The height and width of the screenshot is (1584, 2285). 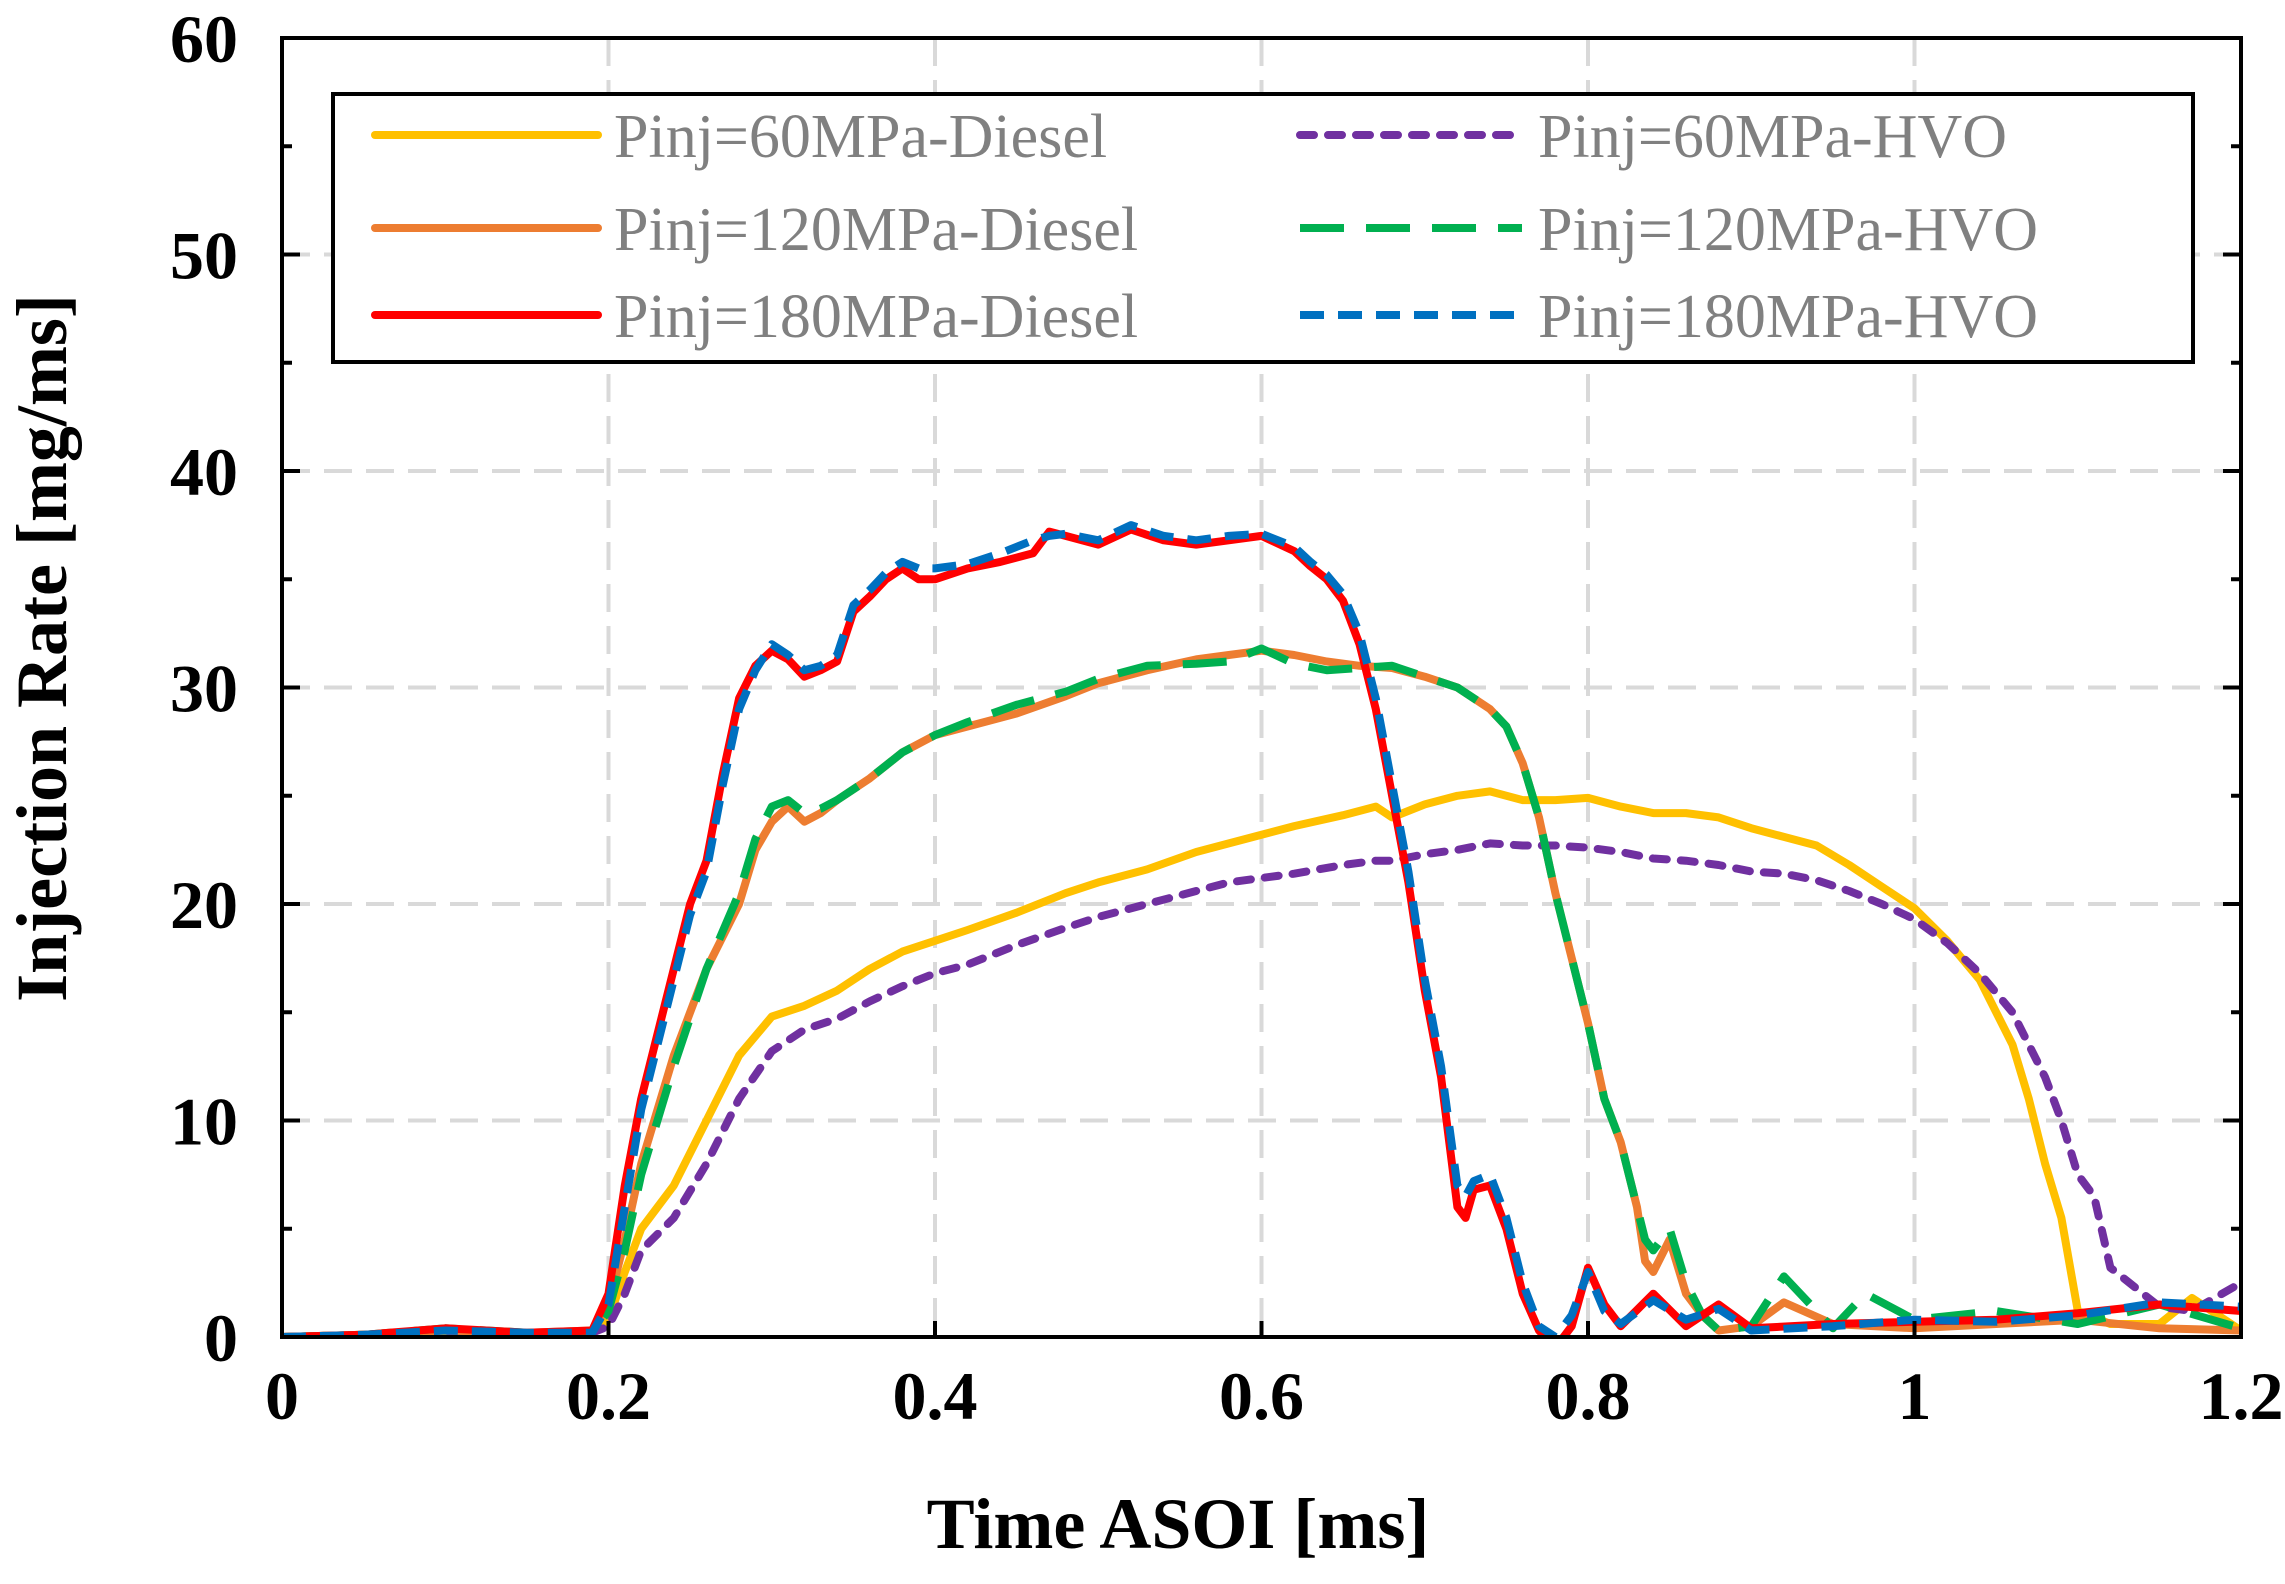 What do you see at coordinates (204, 1122) in the screenshot?
I see `y-tick-label: 10` at bounding box center [204, 1122].